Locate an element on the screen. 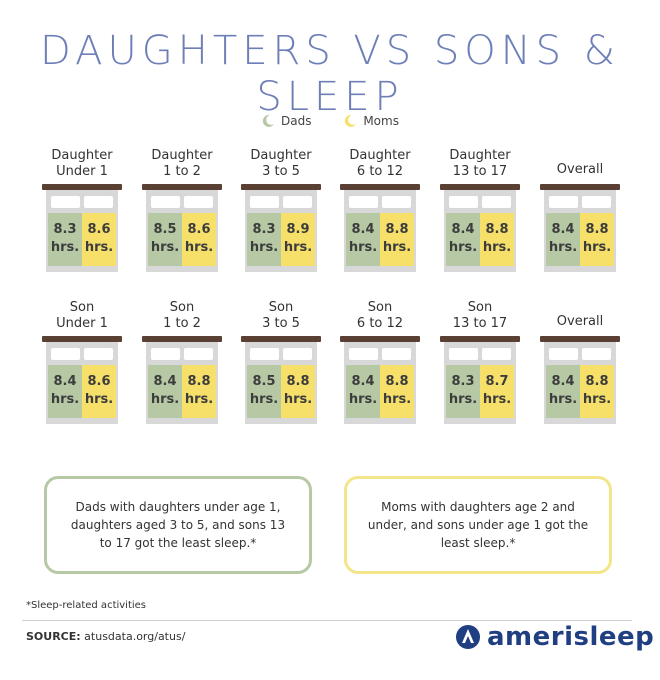  bed-cell: Son 1 to 2 8.4 hrs. 8.8 hrs. is located at coordinates (182, 363).